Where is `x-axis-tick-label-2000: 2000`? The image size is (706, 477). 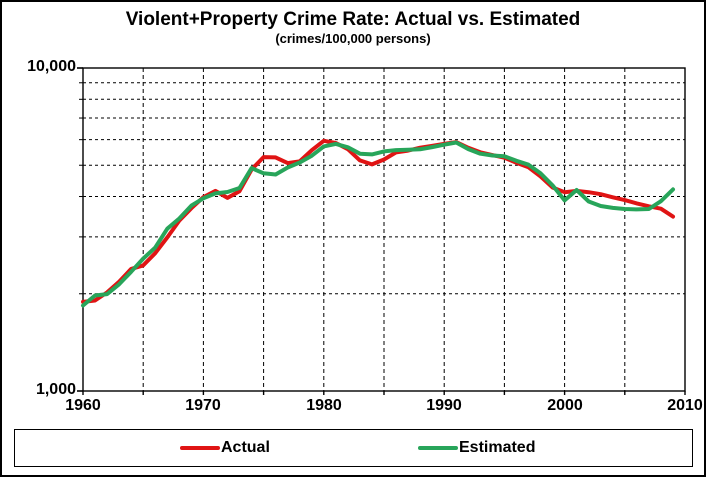 x-axis-tick-label-2000: 2000 is located at coordinates (565, 405).